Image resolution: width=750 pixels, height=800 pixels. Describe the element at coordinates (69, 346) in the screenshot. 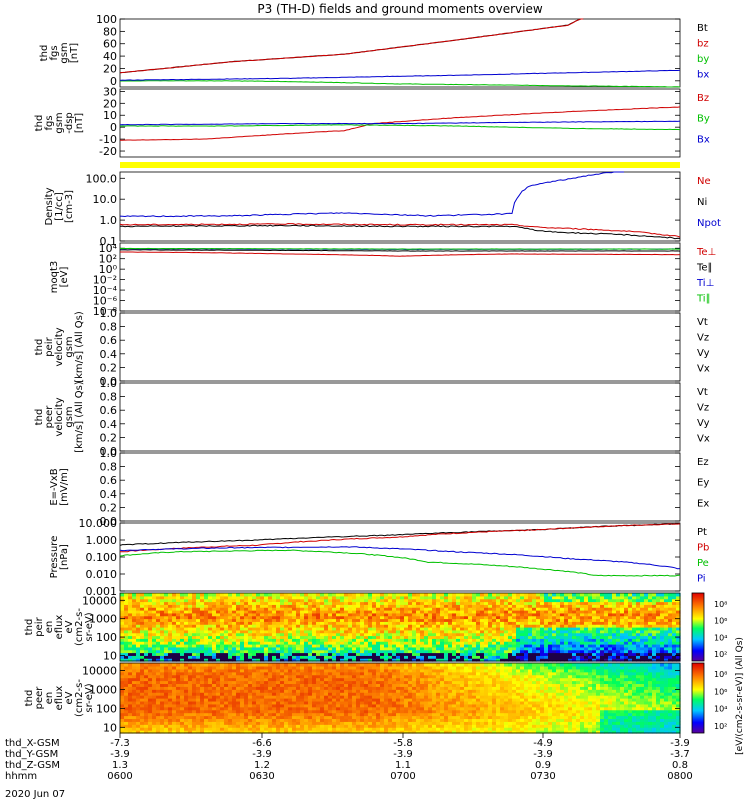

I see `y-axis-label: gsm` at that location.